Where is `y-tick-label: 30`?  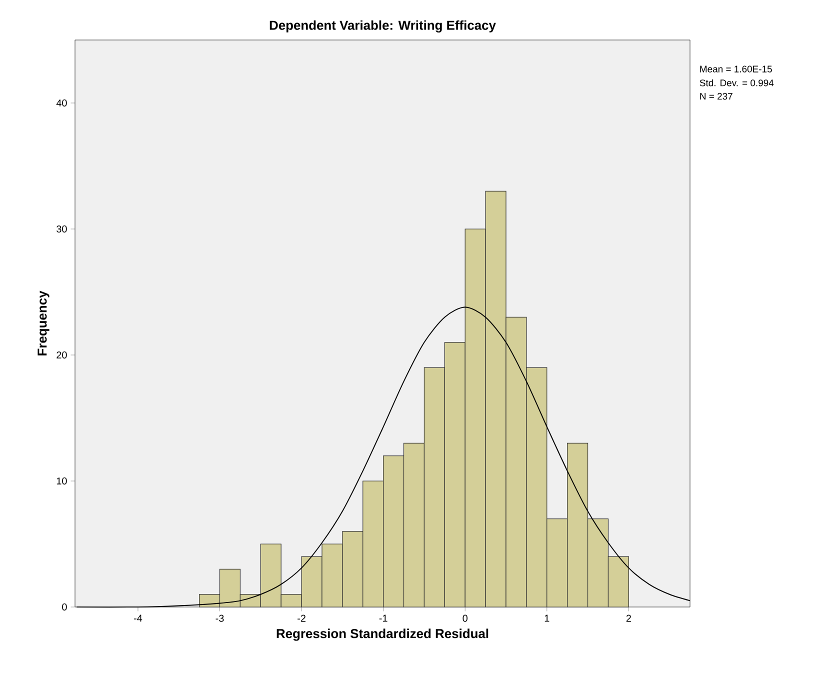 y-tick-label: 30 is located at coordinates (61, 229).